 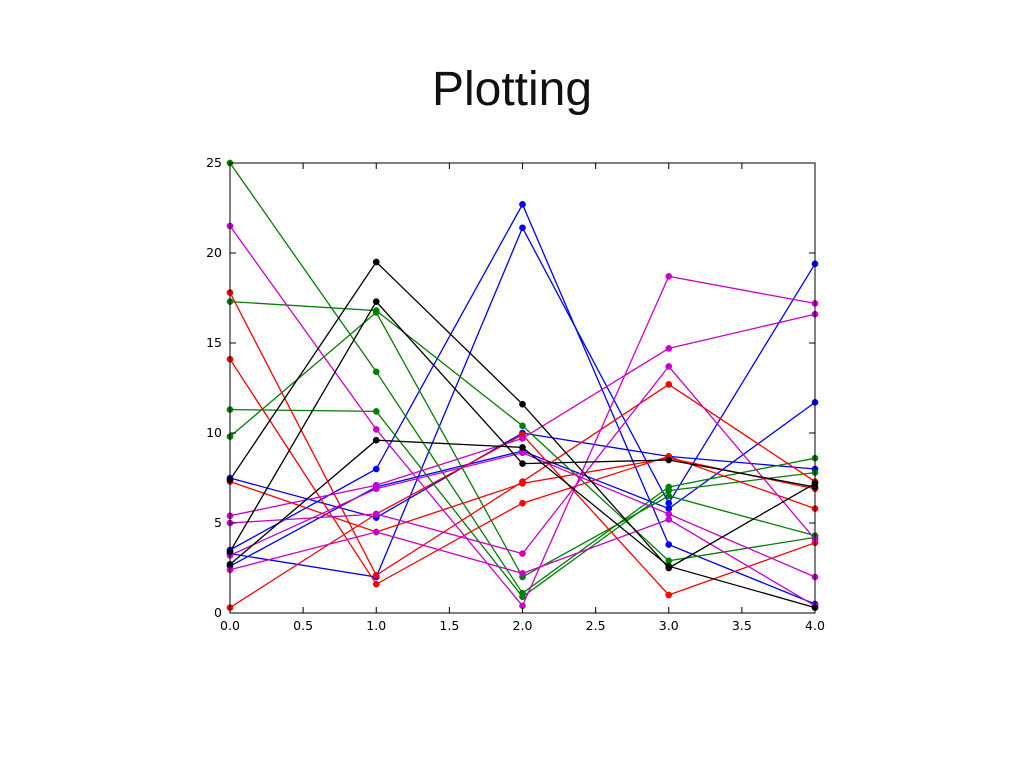 I want to click on y-tick-label: 25, so click(x=214, y=162).